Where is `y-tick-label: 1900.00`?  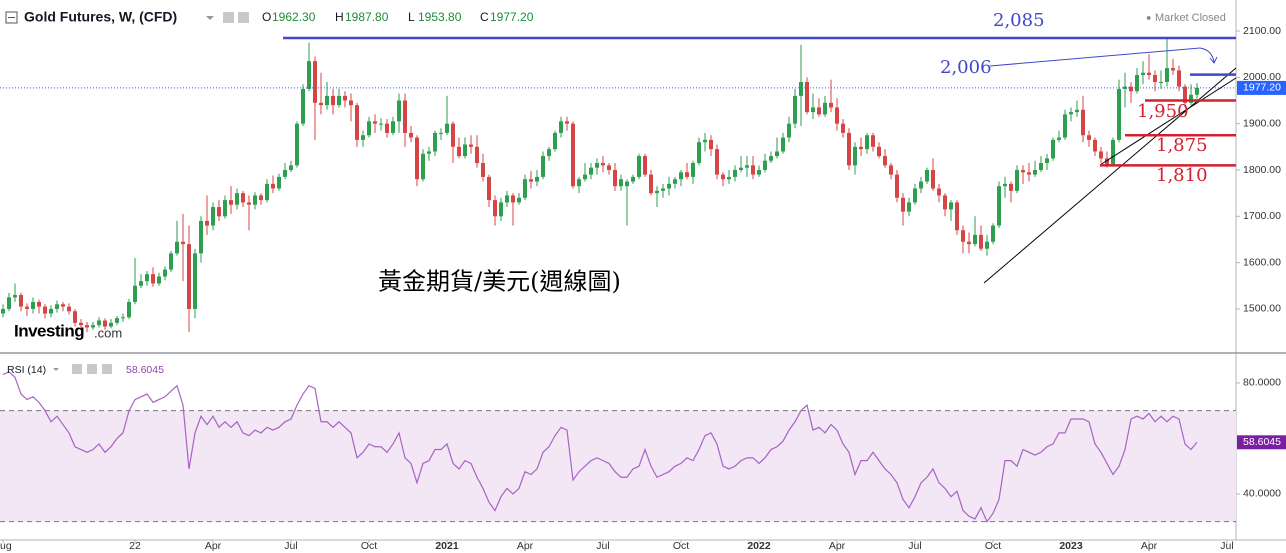
y-tick-label: 1900.00 is located at coordinates (1262, 123).